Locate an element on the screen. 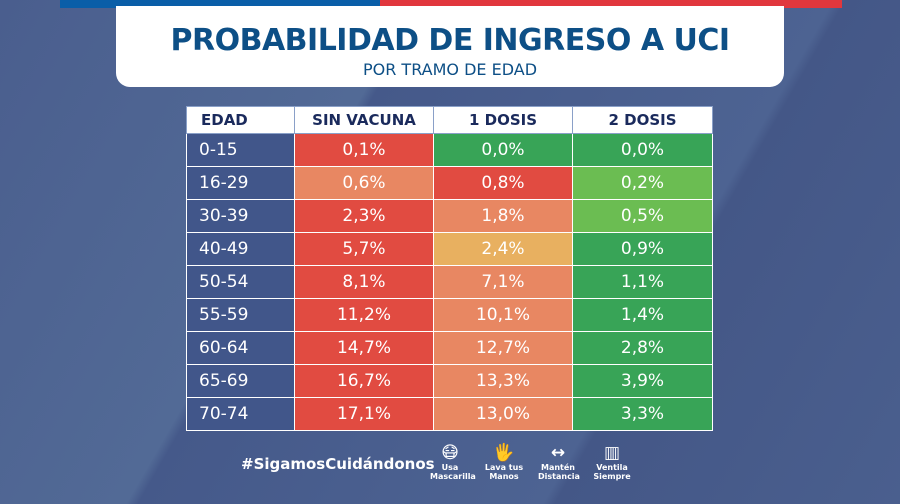 The width and height of the screenshot is (900, 504). age-cell: 50-54 is located at coordinates (240, 282).